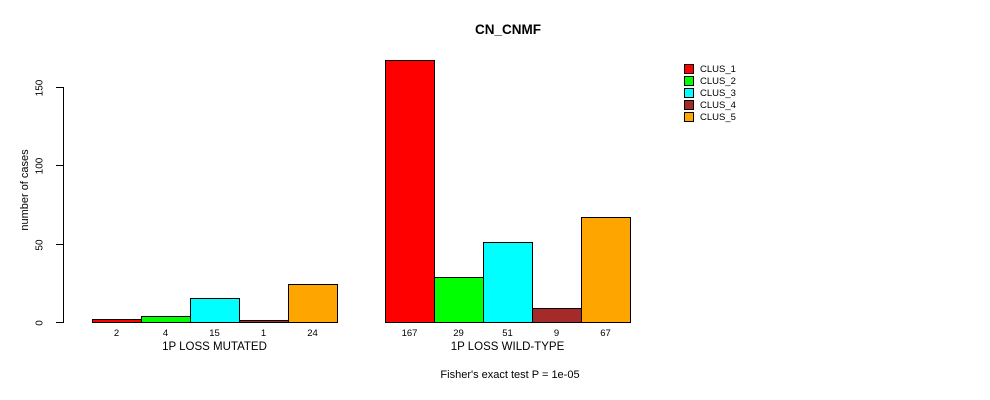  What do you see at coordinates (507, 347) in the screenshot?
I see `group-label: 1P LOSS WILD-TYPE` at bounding box center [507, 347].